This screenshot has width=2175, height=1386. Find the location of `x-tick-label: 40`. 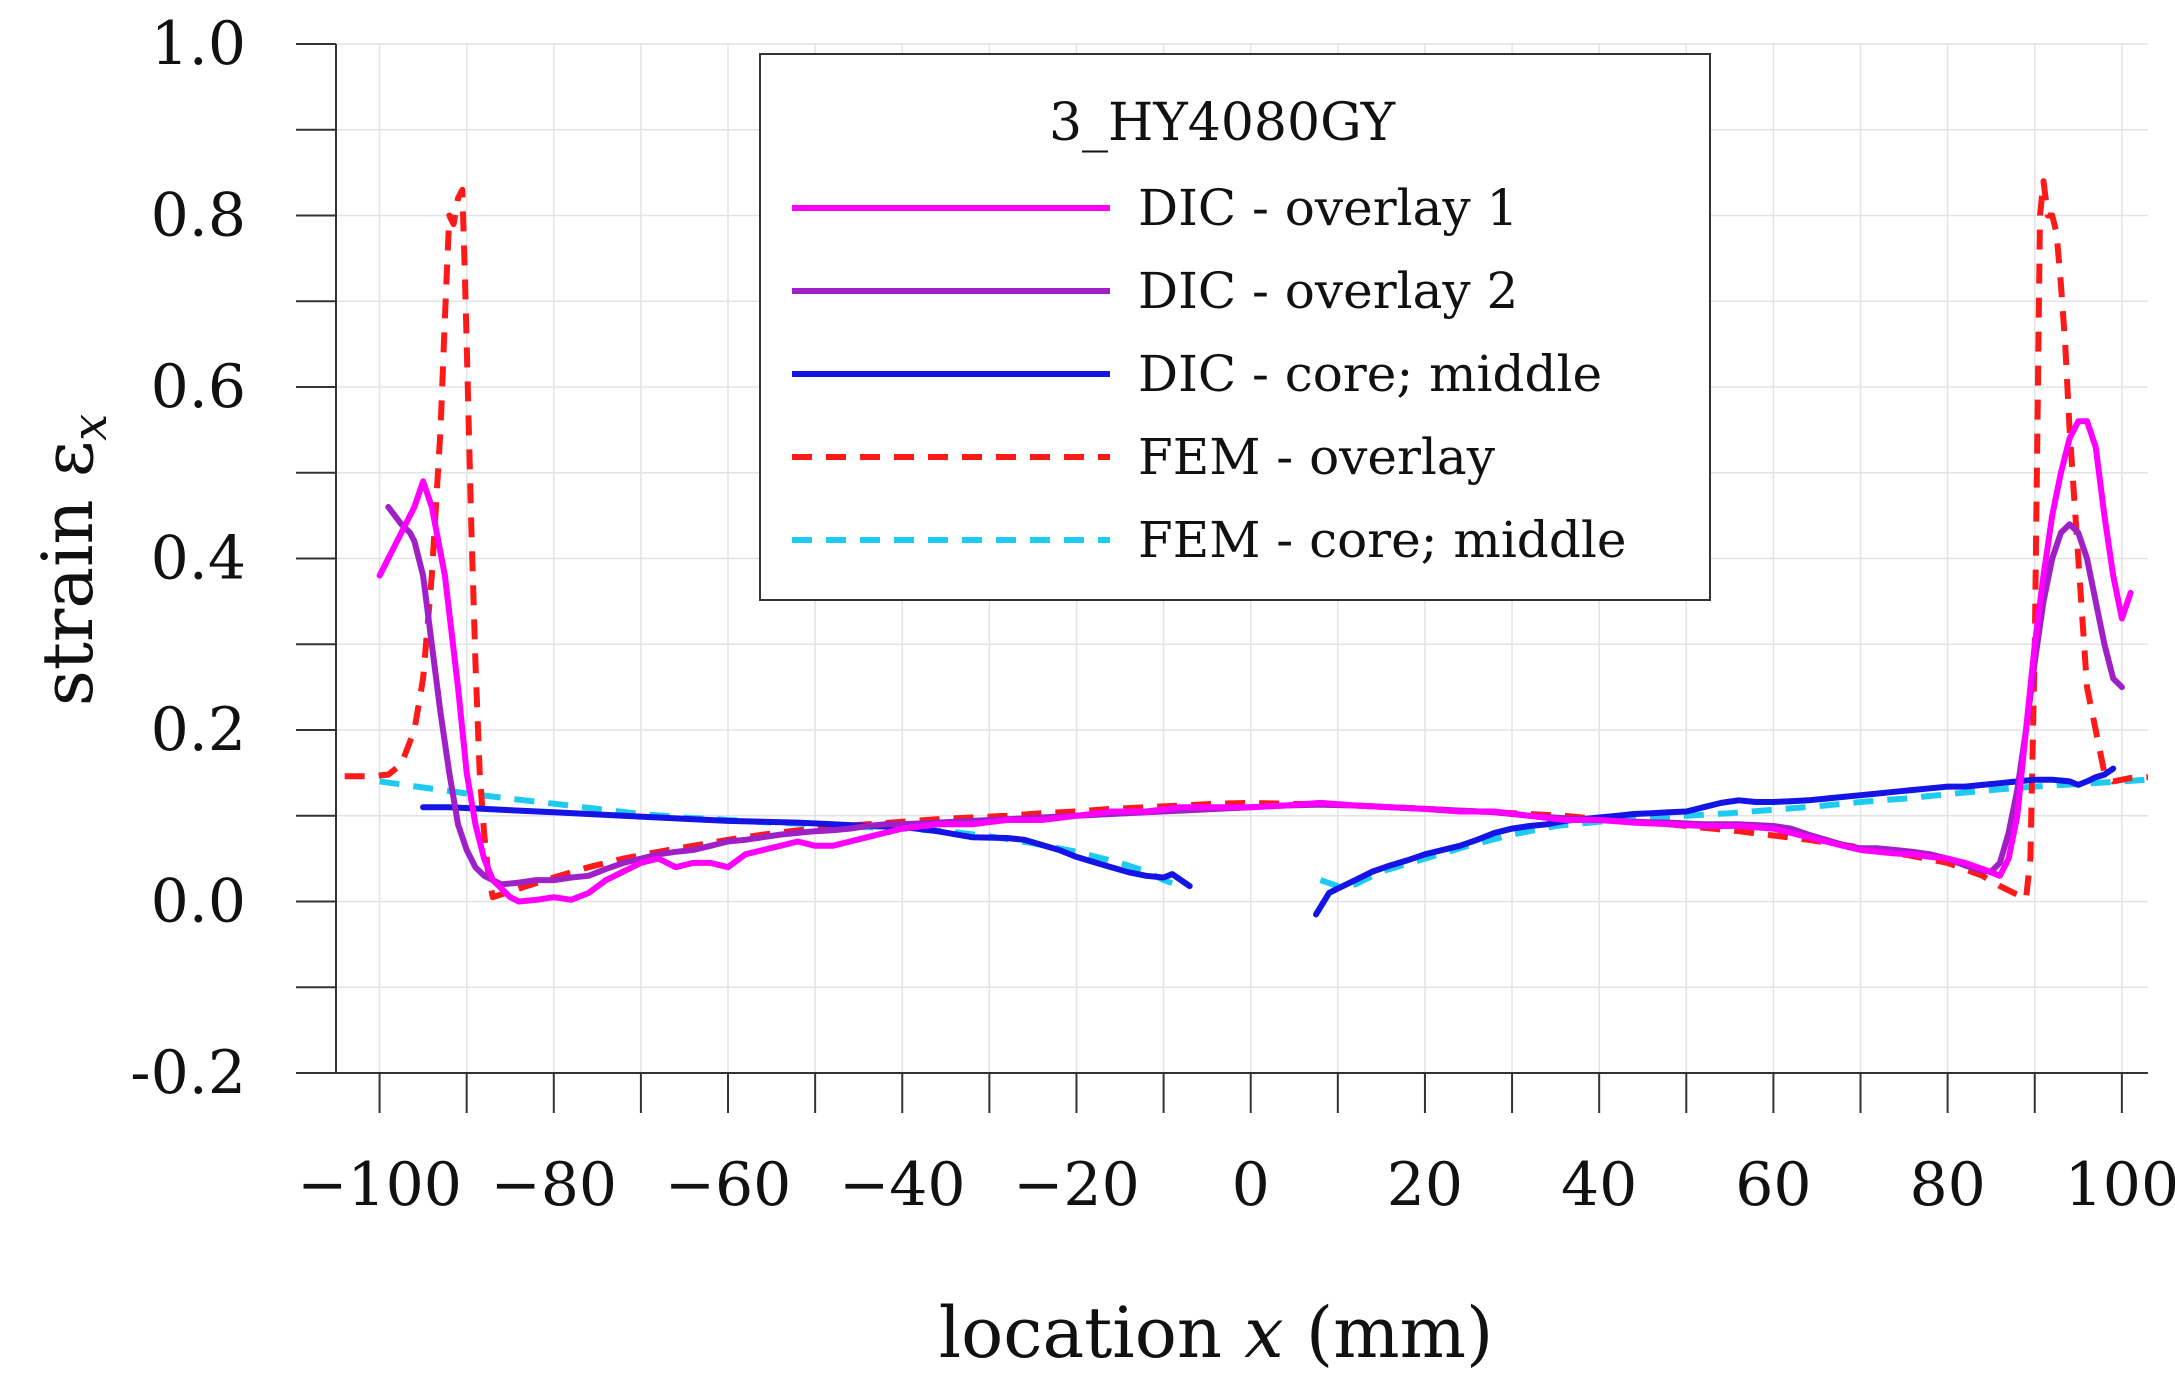

x-tick-label: 40 is located at coordinates (1599, 1185).